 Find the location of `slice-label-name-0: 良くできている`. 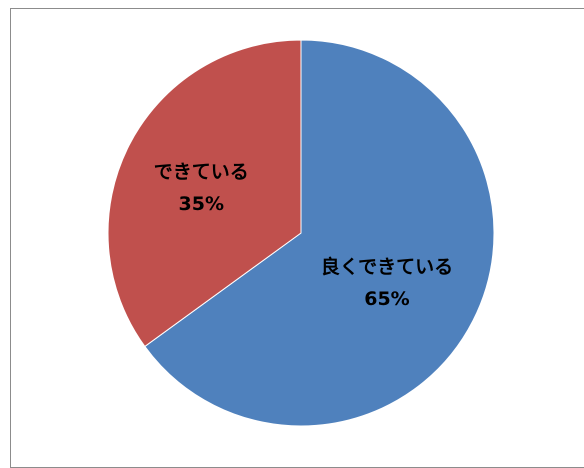

slice-label-name-0: 良くできている is located at coordinates (387, 266).